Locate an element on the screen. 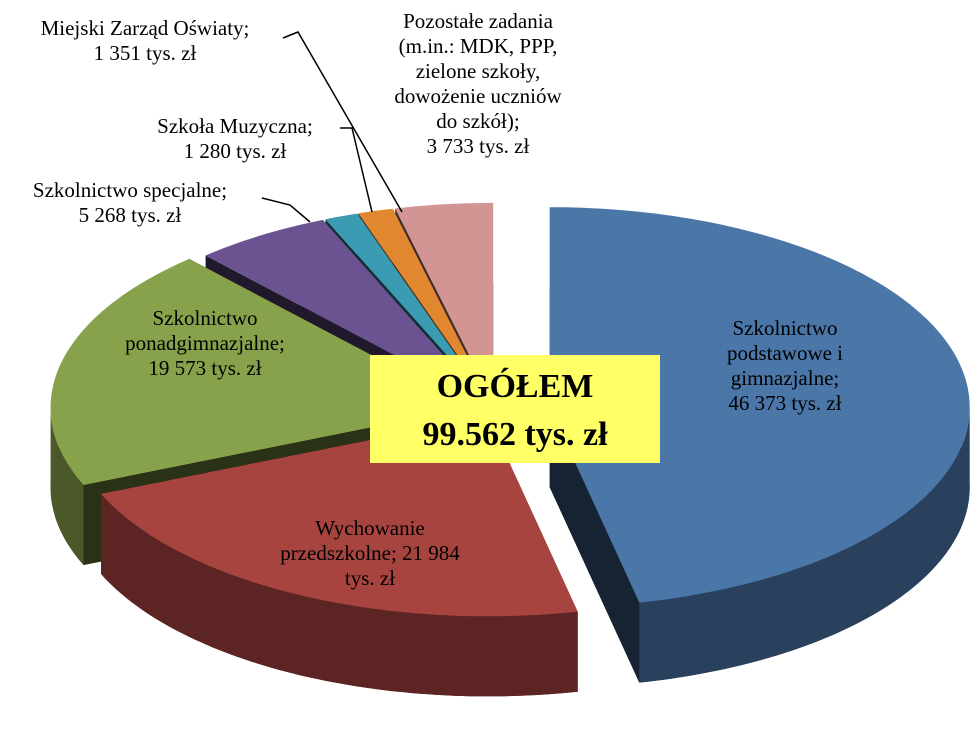  data-label: Szkoła Muzyczna; 1 280 tys. zł is located at coordinates (235, 138).